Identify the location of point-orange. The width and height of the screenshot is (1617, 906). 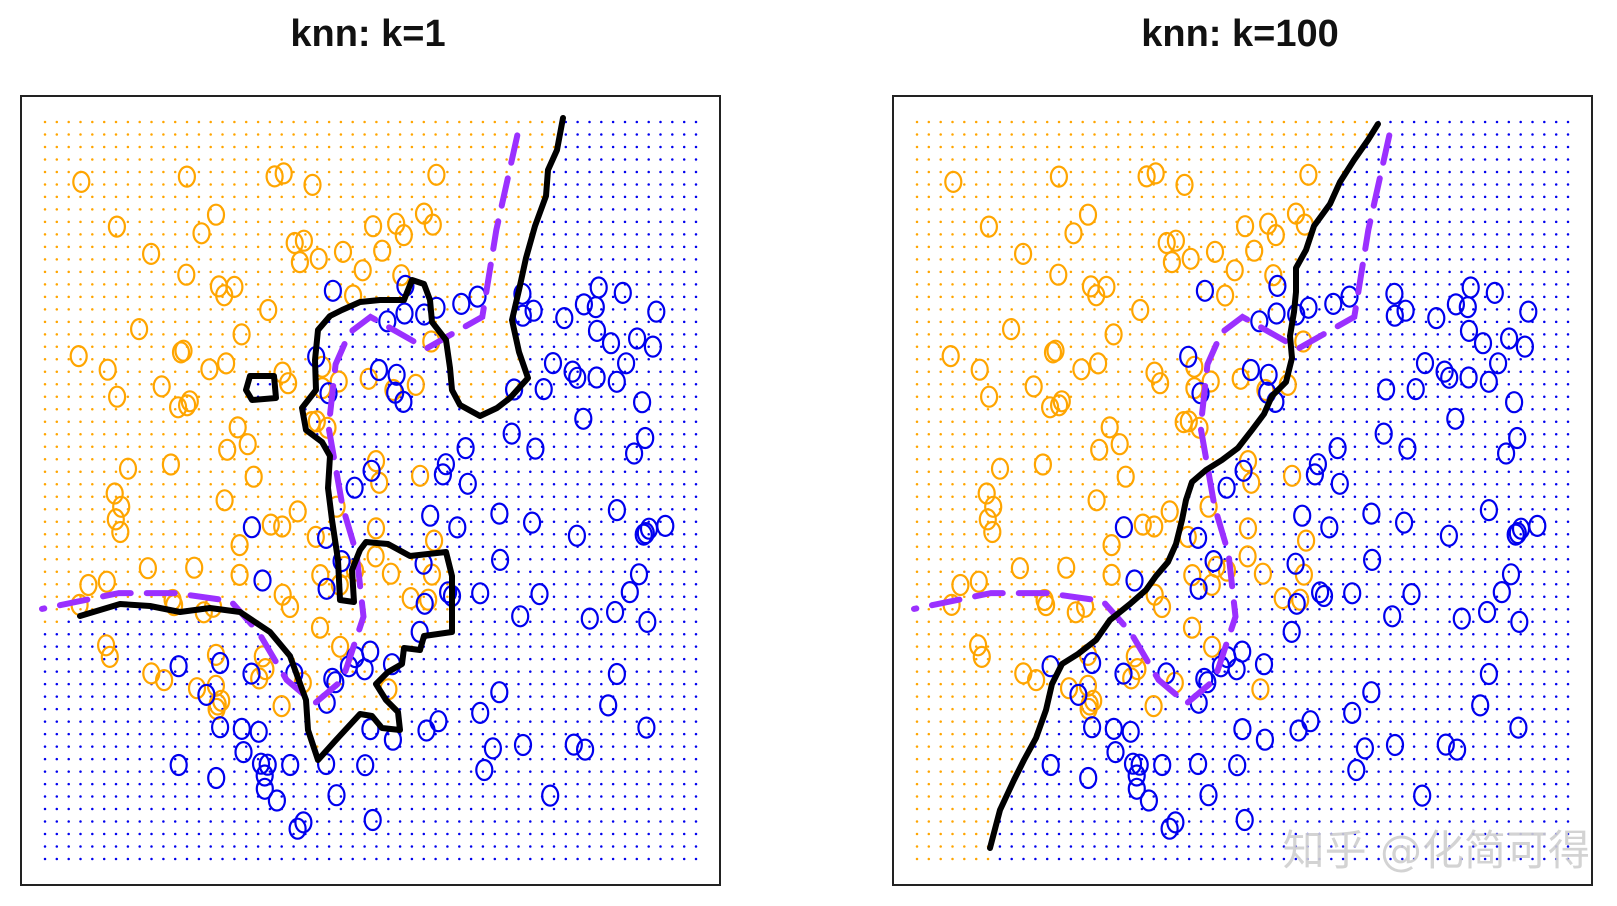
(390, 573).